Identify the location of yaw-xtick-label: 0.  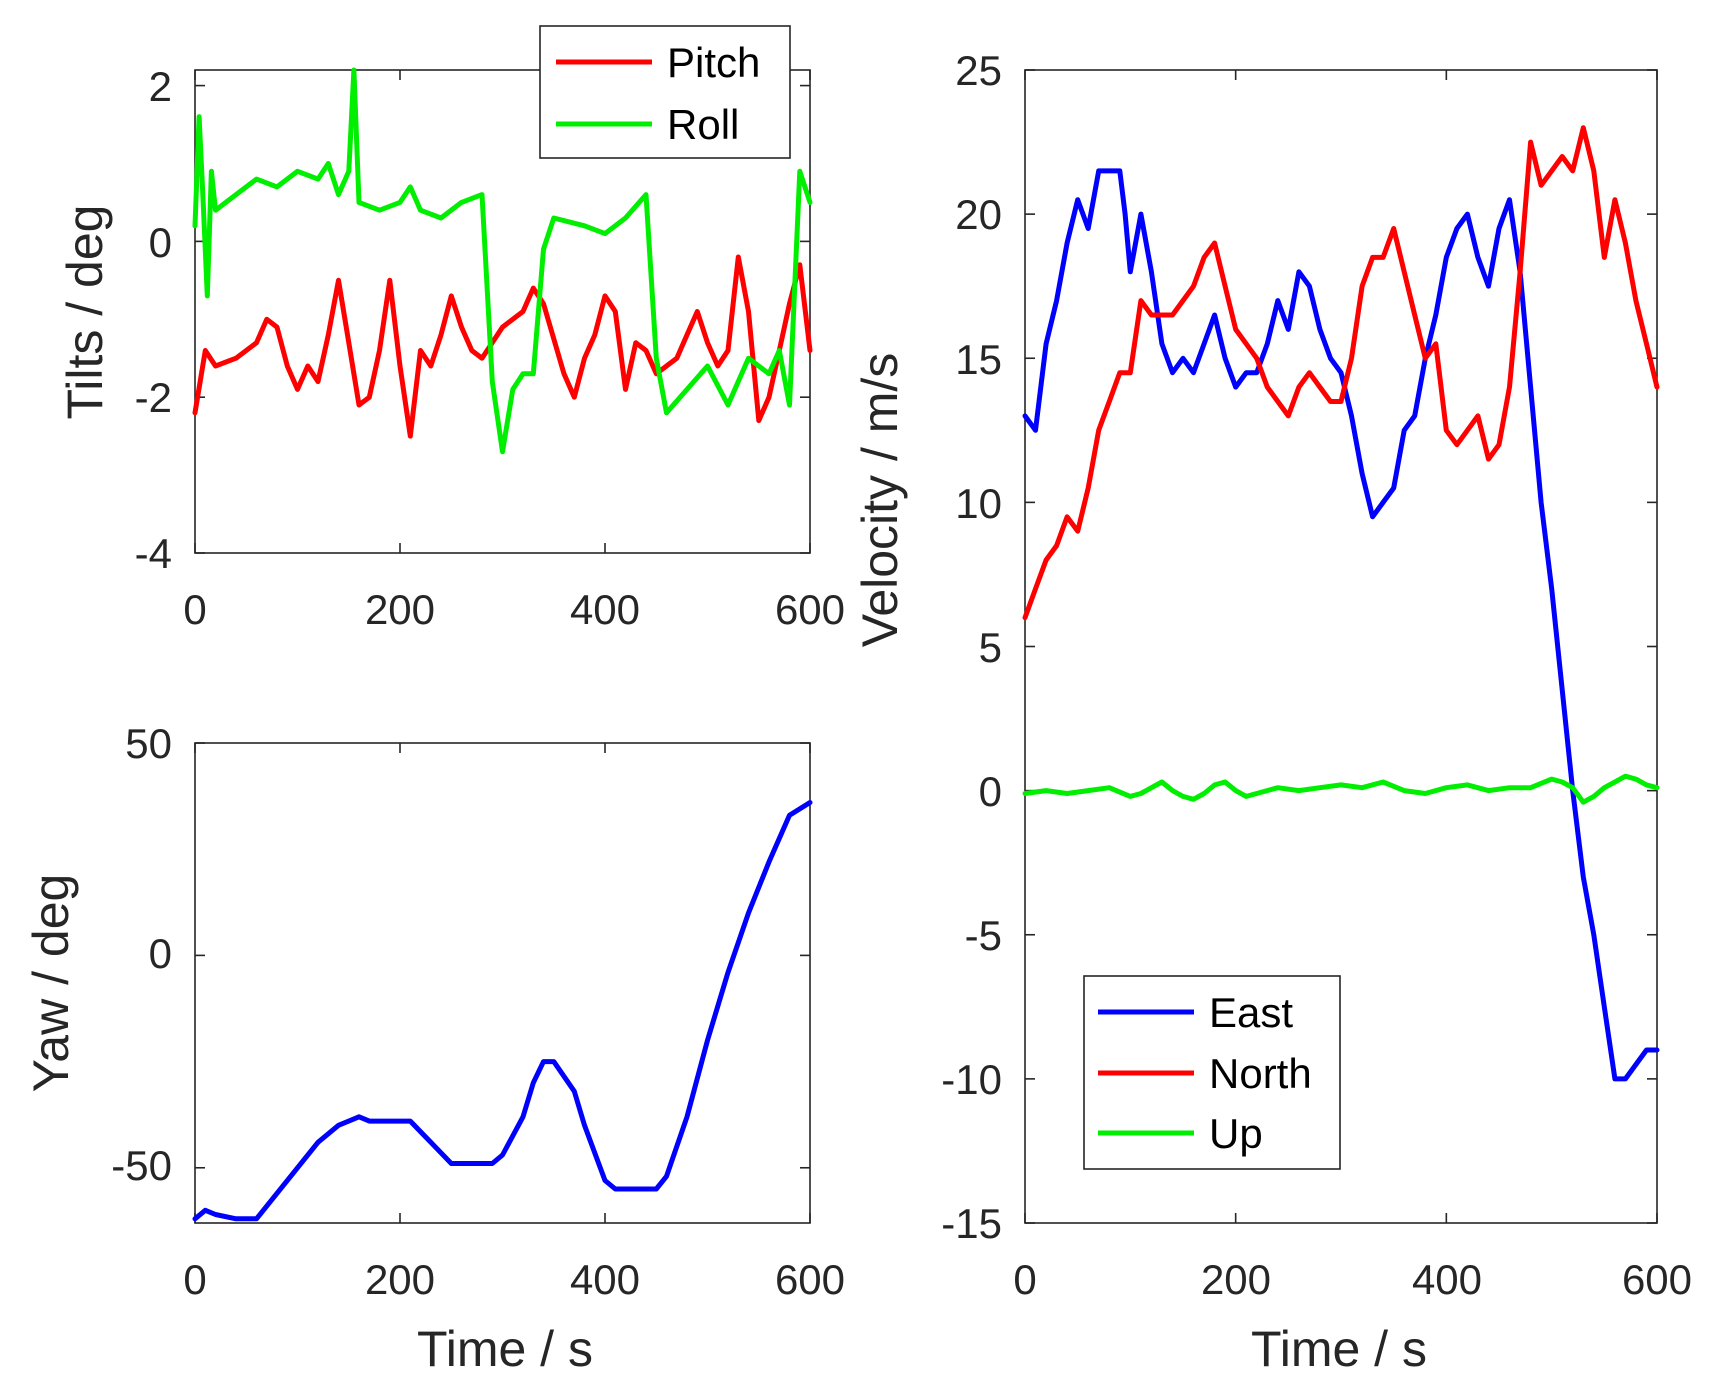
(194, 1279).